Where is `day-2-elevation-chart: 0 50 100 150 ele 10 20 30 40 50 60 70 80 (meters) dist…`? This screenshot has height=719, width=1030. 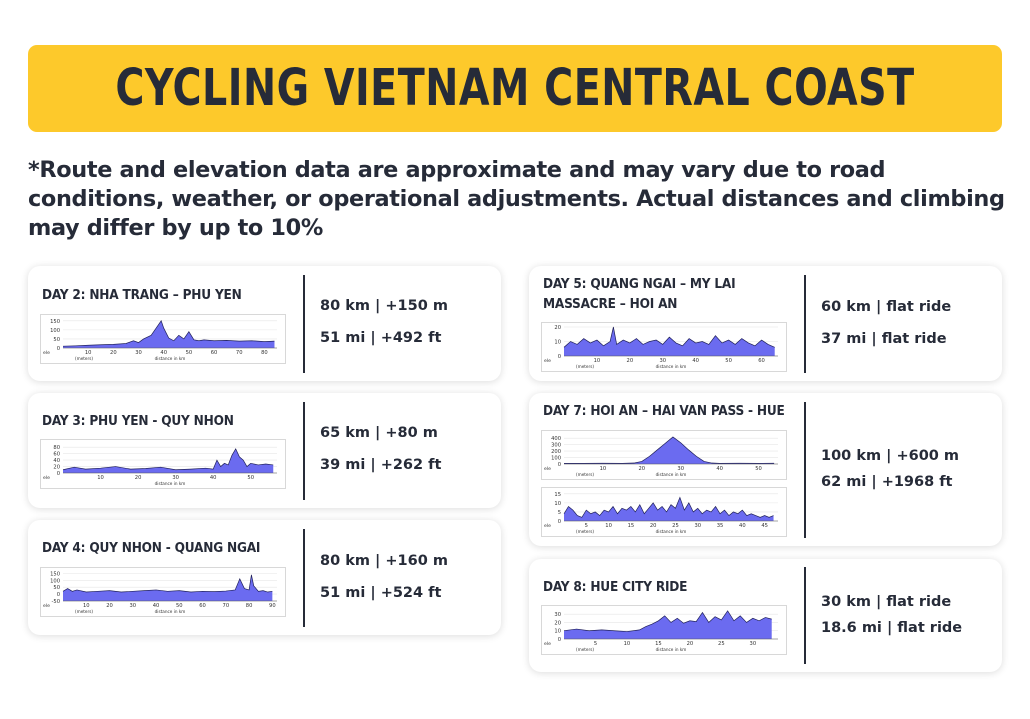 day-2-elevation-chart: 0 50 100 150 ele 10 20 30 40 50 60 70 80 (meters) dist… is located at coordinates (163, 339).